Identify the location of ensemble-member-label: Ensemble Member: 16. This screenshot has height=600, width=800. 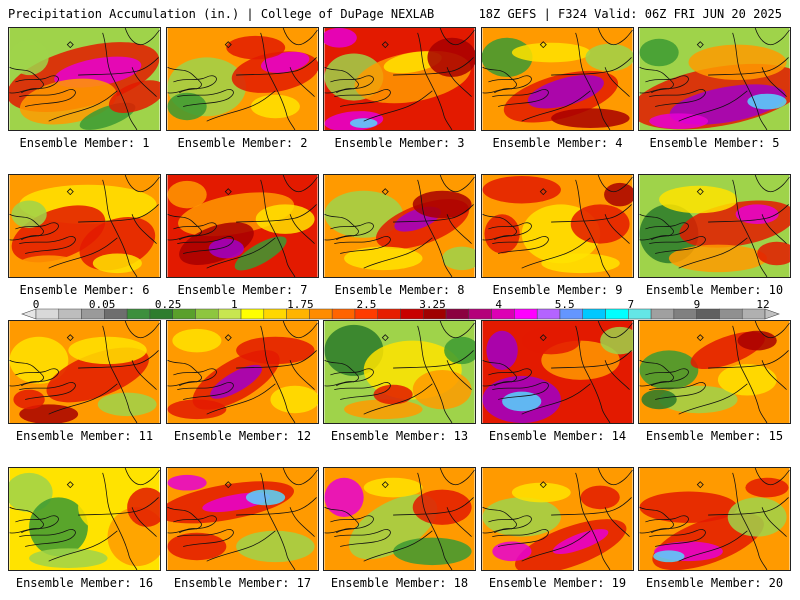
(84, 583).